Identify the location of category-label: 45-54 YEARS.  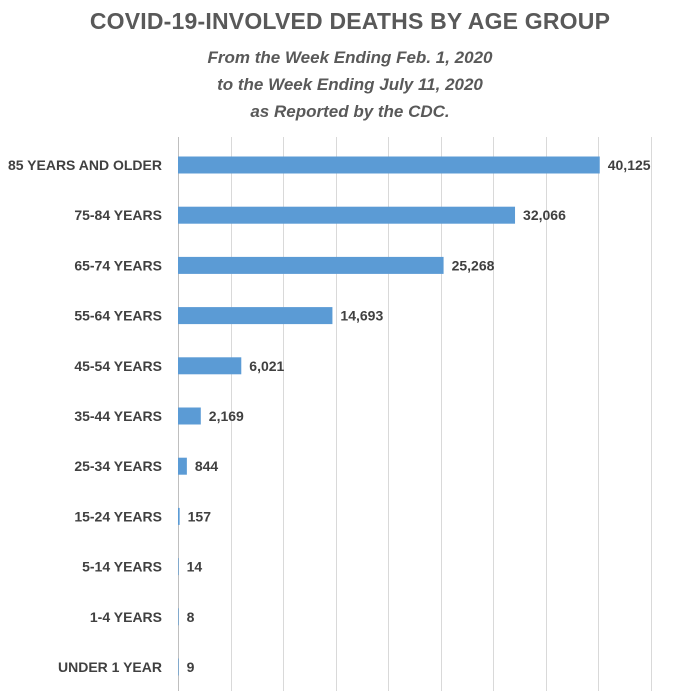
(118, 366).